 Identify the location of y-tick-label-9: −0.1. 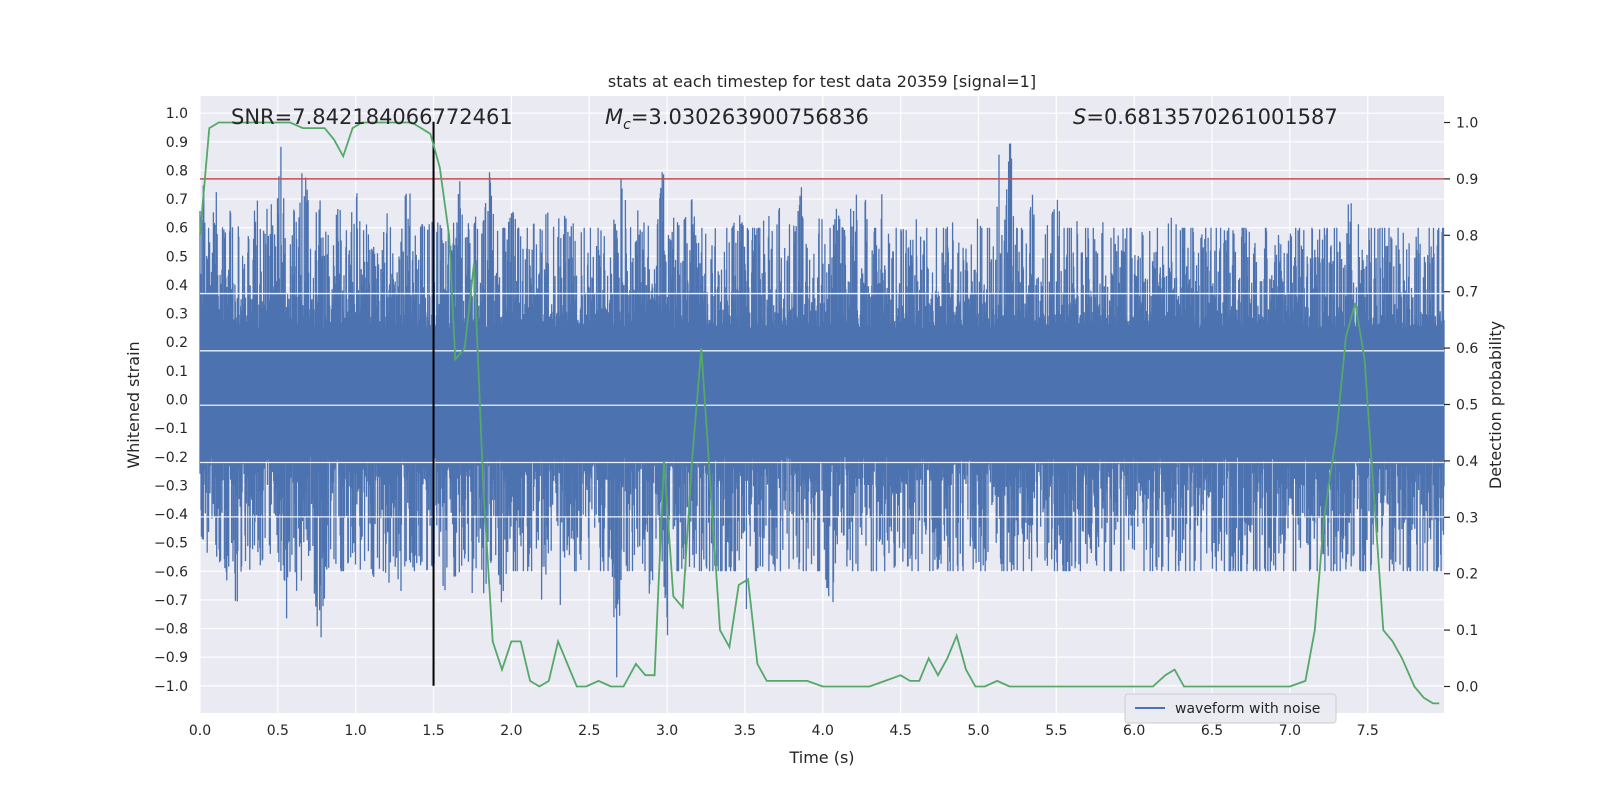
(171, 429).